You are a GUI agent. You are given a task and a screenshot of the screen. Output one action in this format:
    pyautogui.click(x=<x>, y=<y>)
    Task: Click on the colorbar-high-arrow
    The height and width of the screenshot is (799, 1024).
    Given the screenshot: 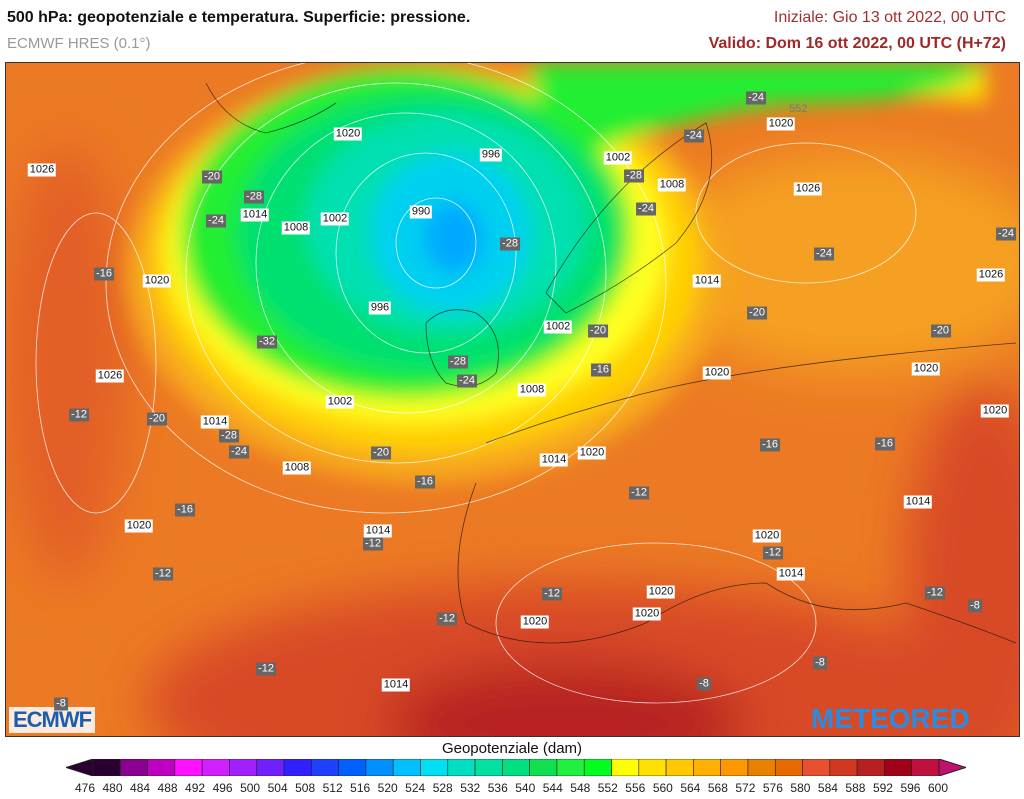 What is the action you would take?
    pyautogui.click(x=952, y=767)
    